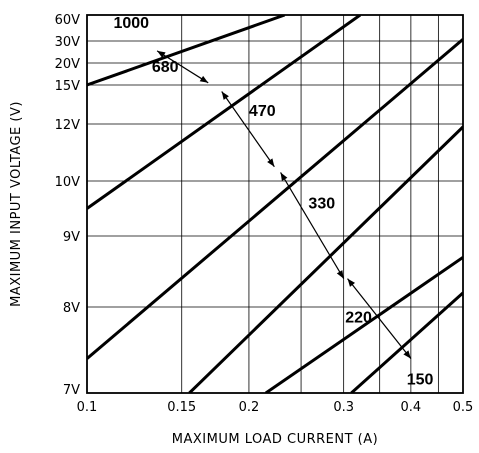  Describe the element at coordinates (343, 407) in the screenshot. I see `x-tick-label: 0.3` at that location.